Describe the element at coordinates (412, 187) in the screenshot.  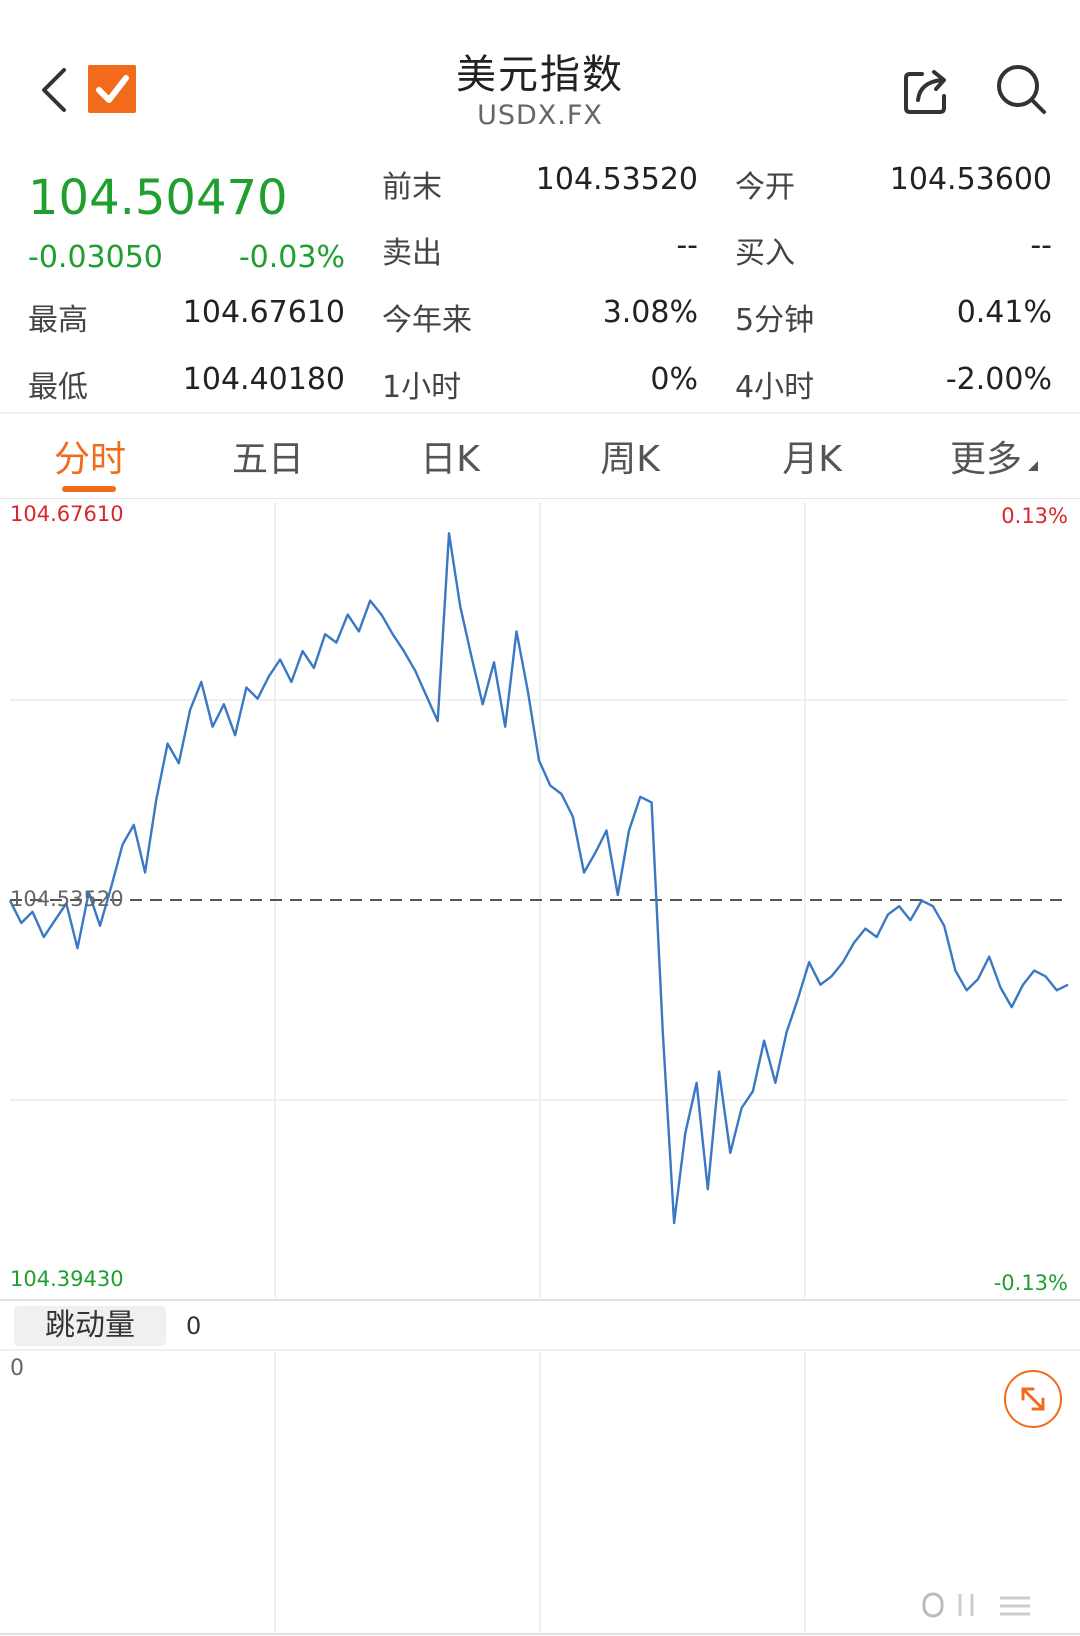
I see `prev-close-label: 前末` at that location.